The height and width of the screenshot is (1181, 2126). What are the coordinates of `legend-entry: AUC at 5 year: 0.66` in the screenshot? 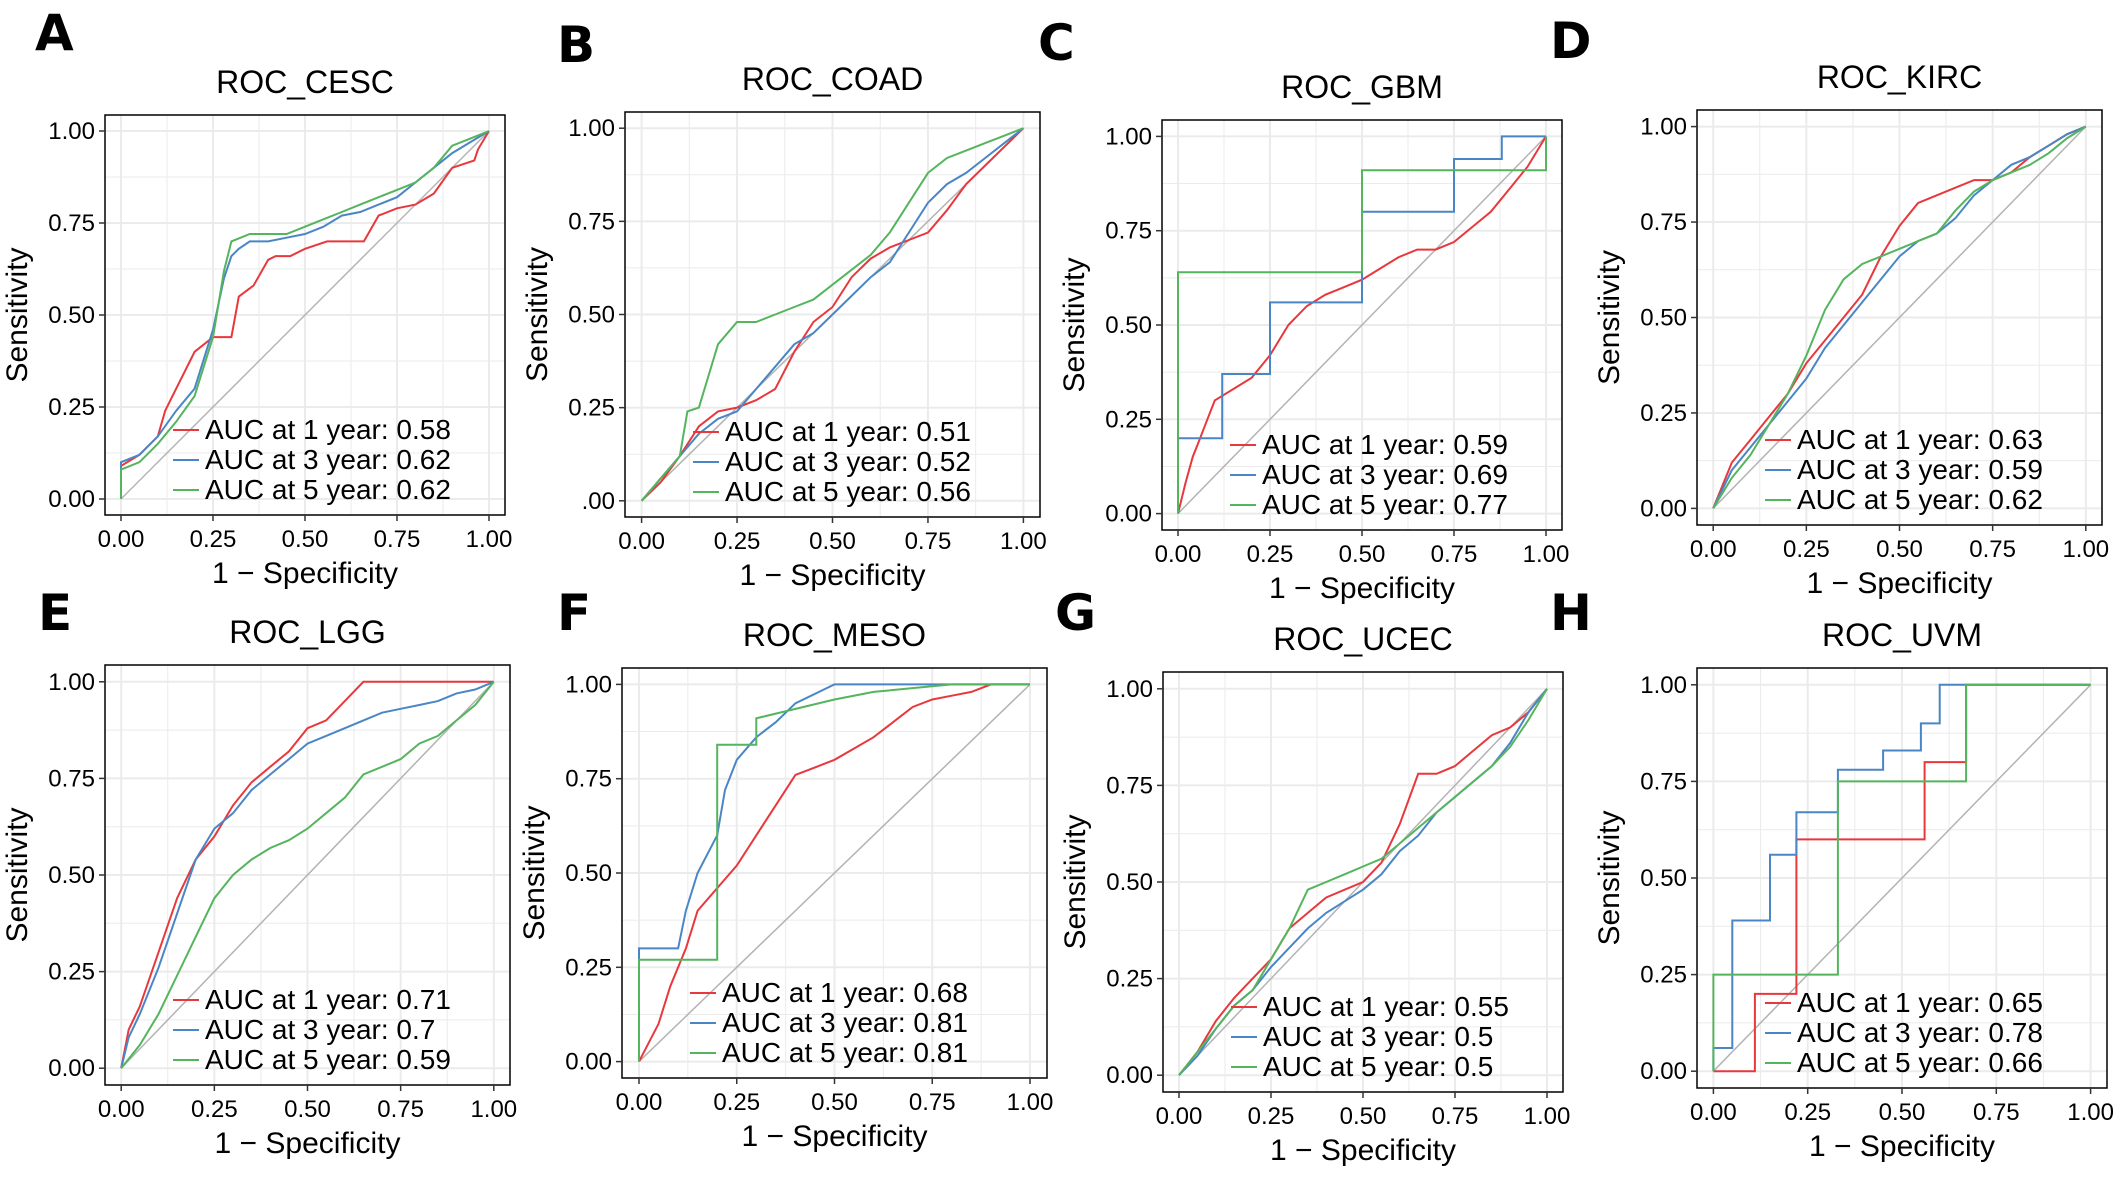 It's located at (1920, 1062).